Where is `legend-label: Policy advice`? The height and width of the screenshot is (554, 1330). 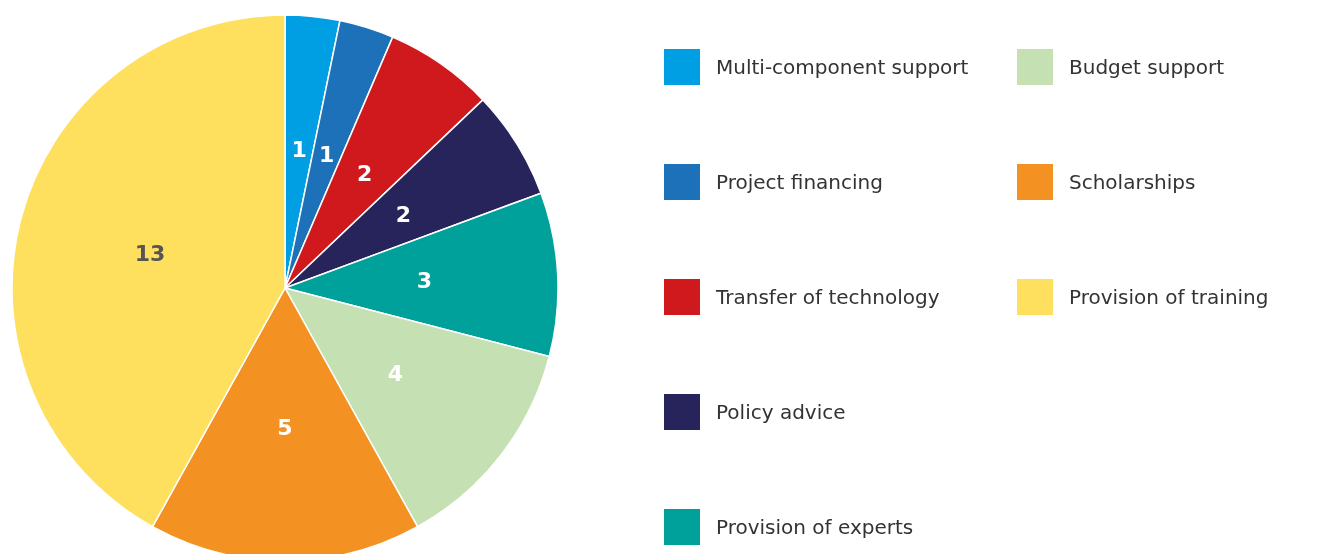
legend-label: Policy advice is located at coordinates (781, 412).